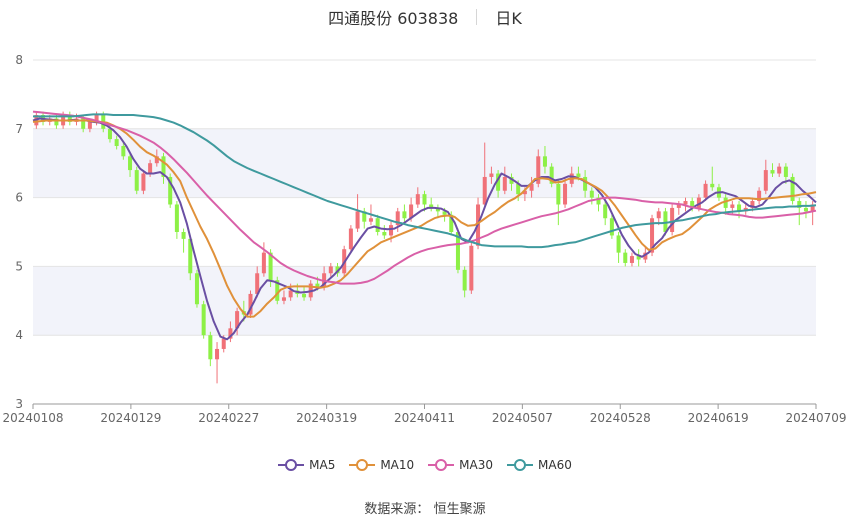 This screenshot has height=517, width=850. I want to click on legend-item-ma10: MA10, so click(381, 465).